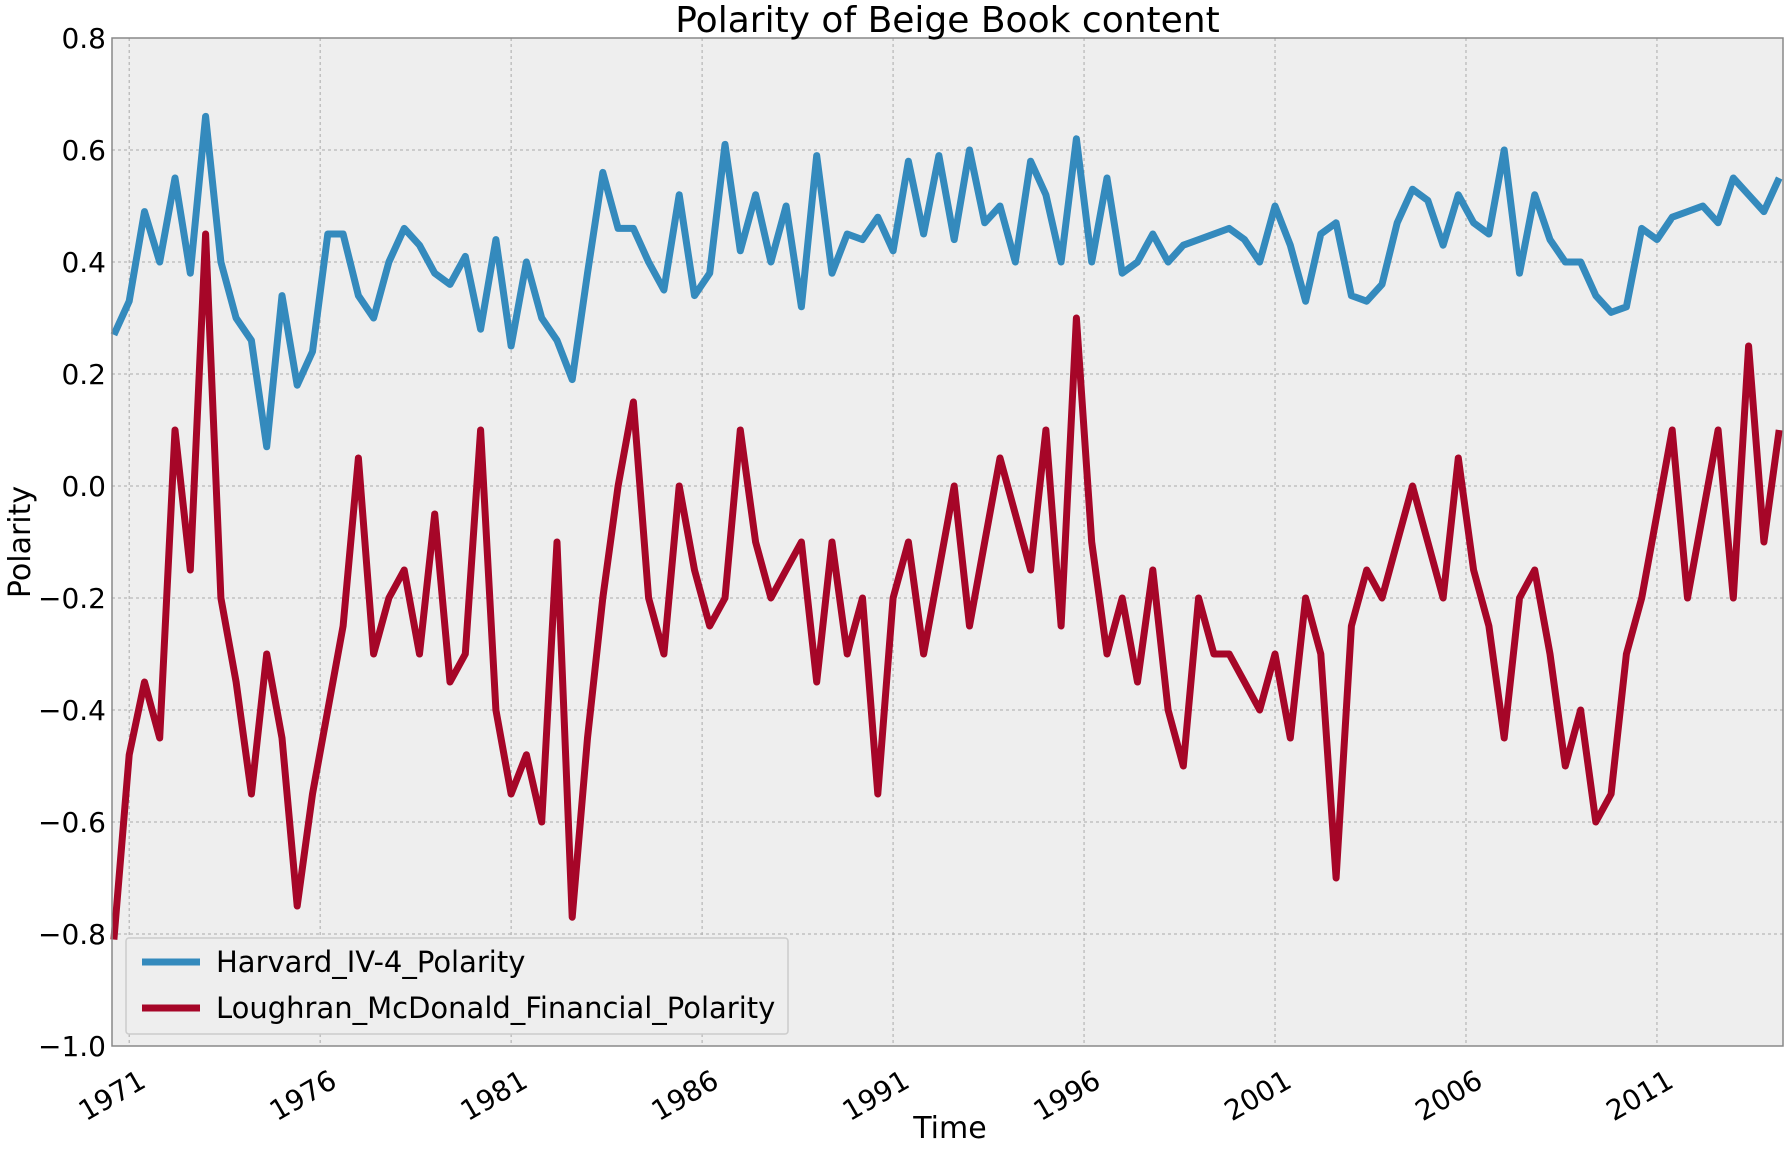  I want to click on x-tick-label: 1981, so click(494, 1095).